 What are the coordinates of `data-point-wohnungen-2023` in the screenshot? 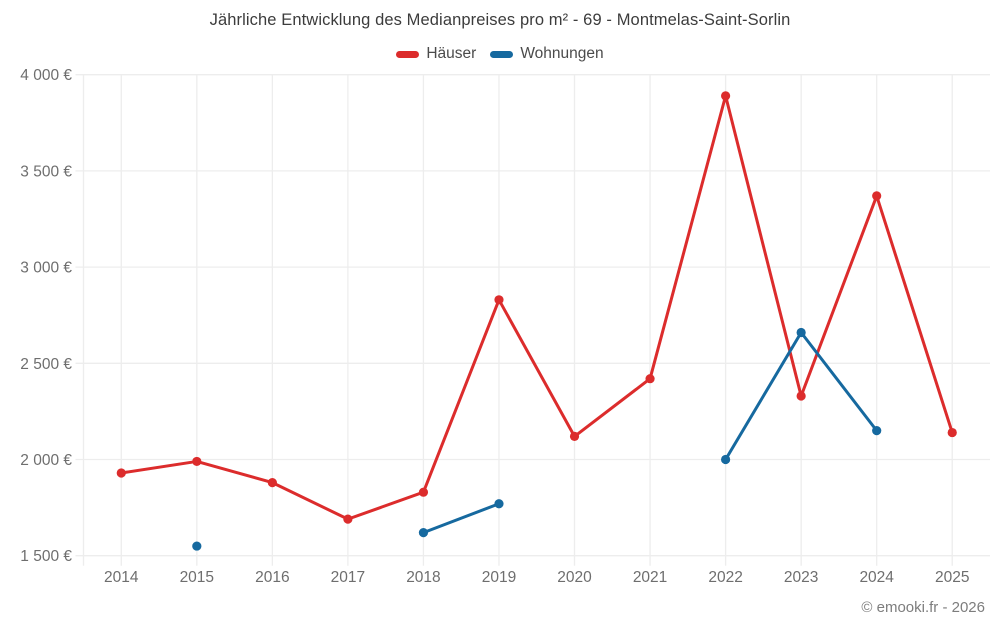 It's located at (801, 332).